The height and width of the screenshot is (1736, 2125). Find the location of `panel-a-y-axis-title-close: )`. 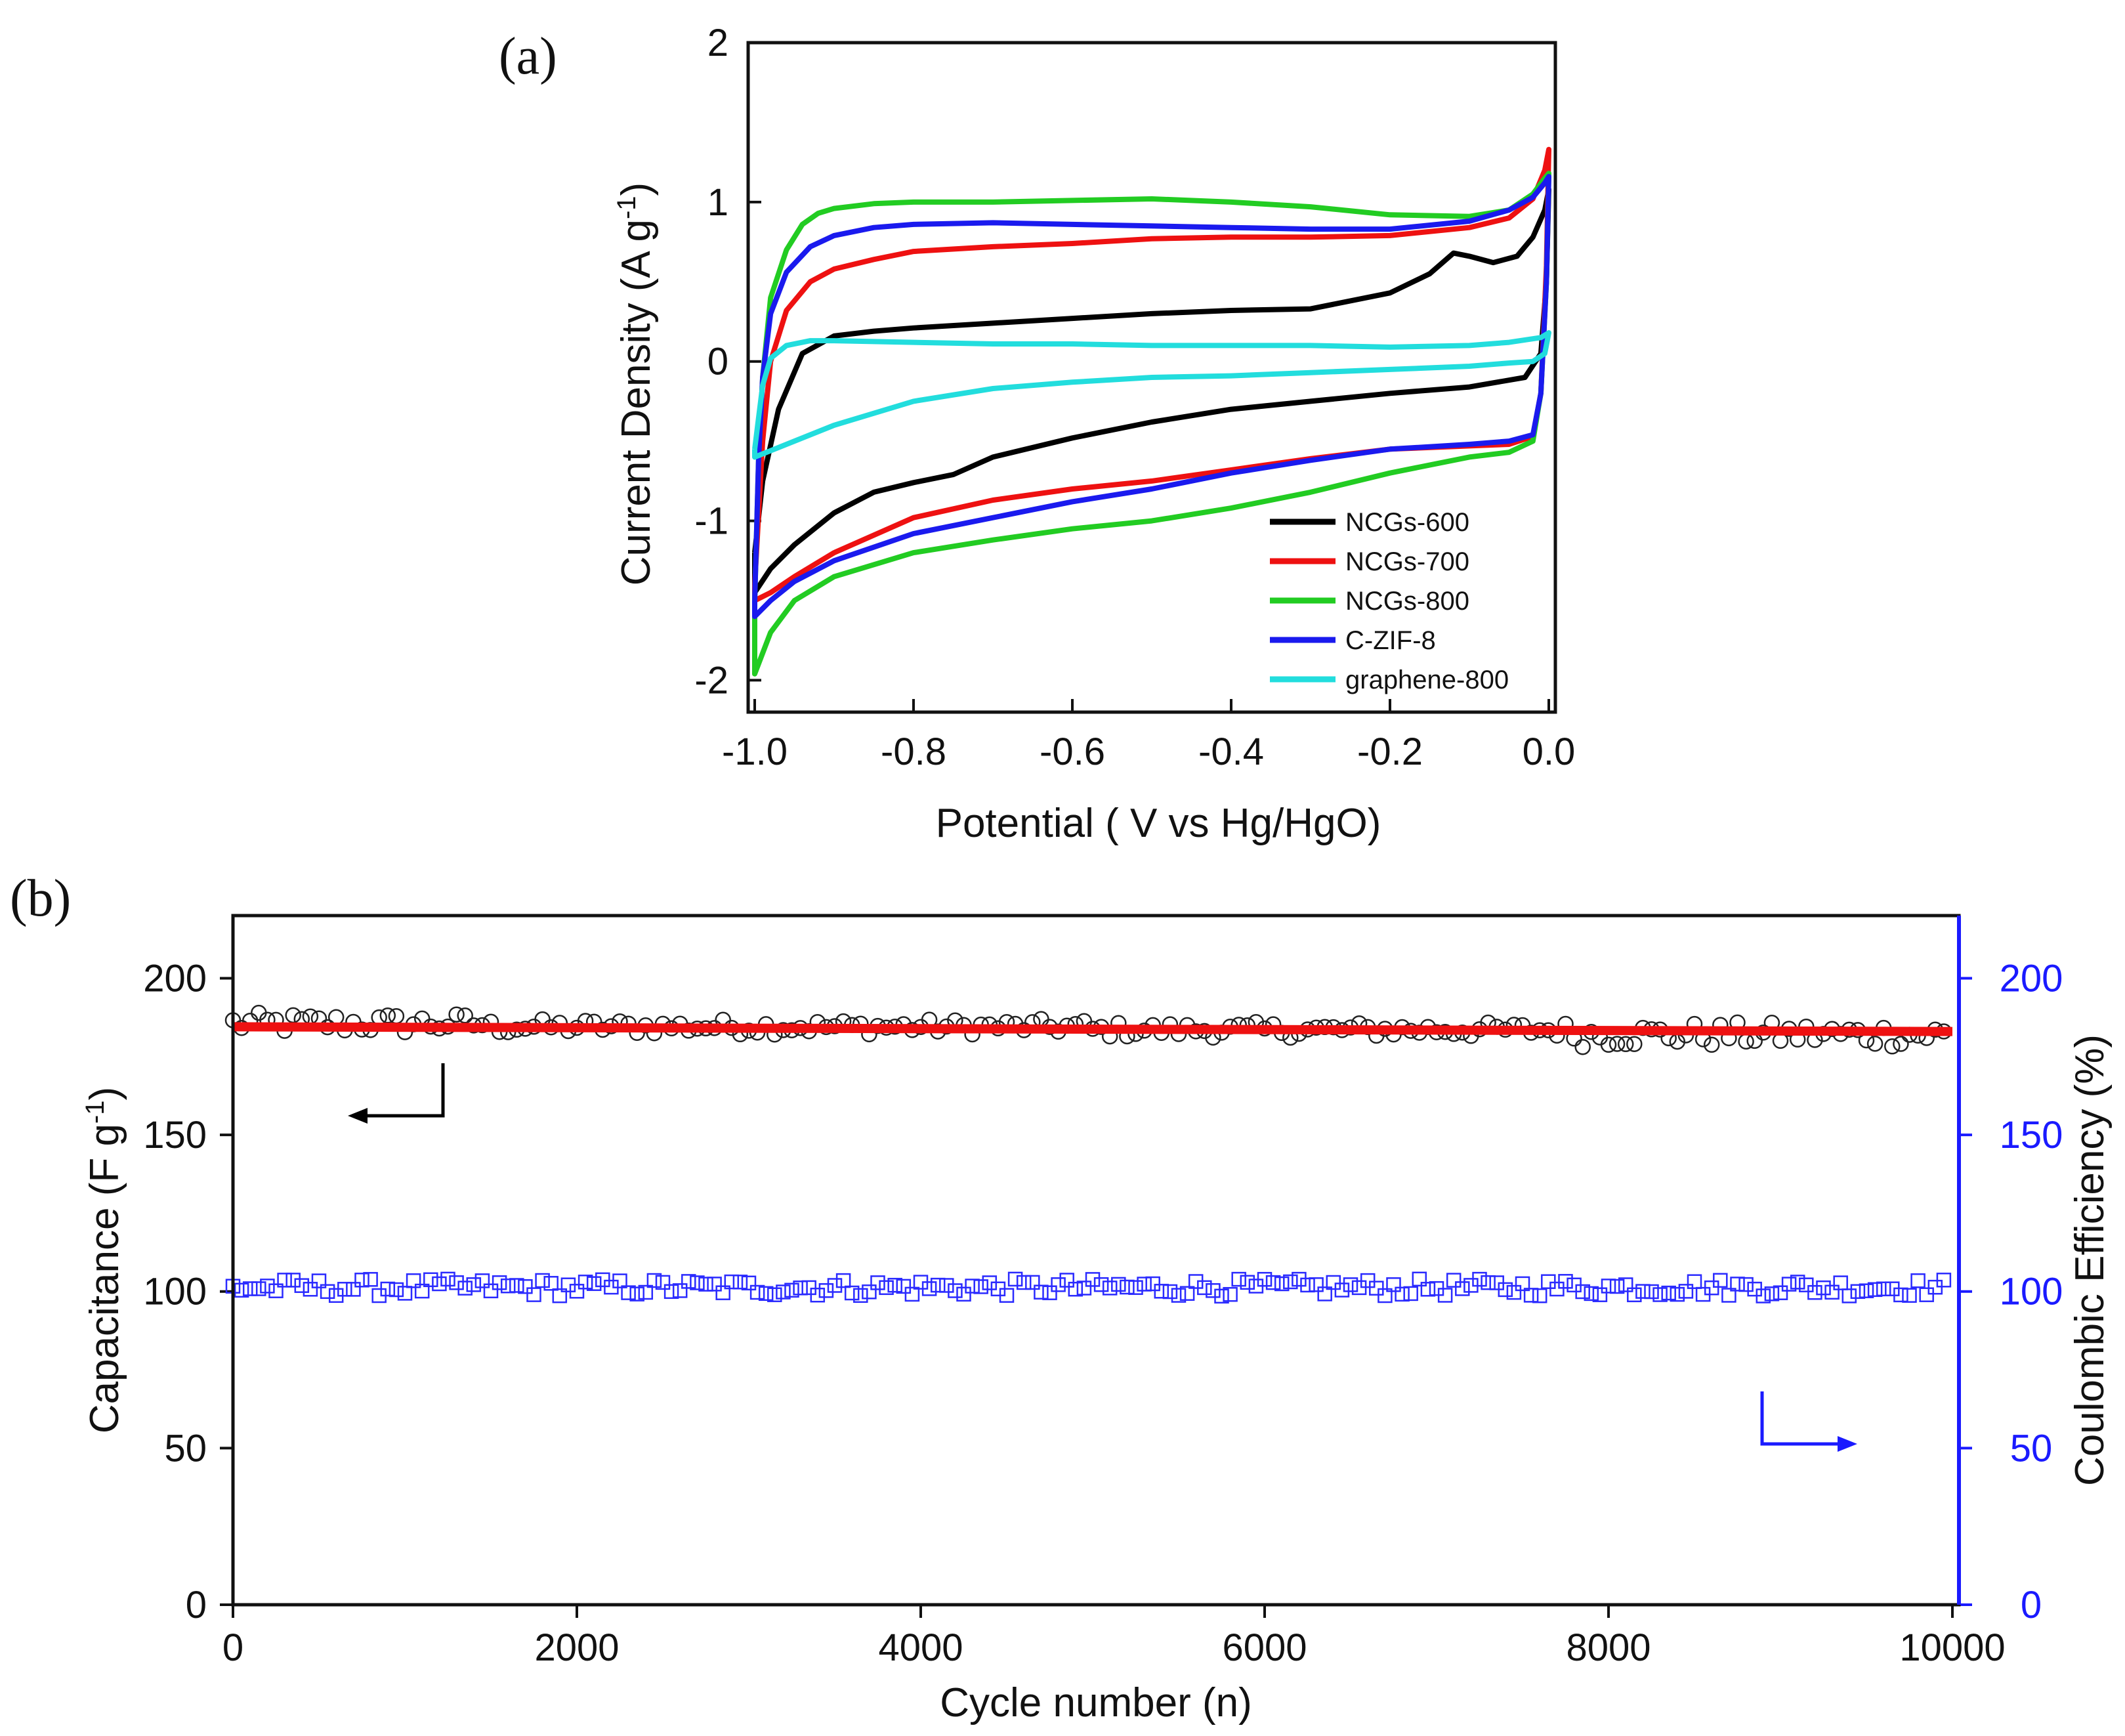

panel-a-y-axis-title-close: ) is located at coordinates (636, 189).